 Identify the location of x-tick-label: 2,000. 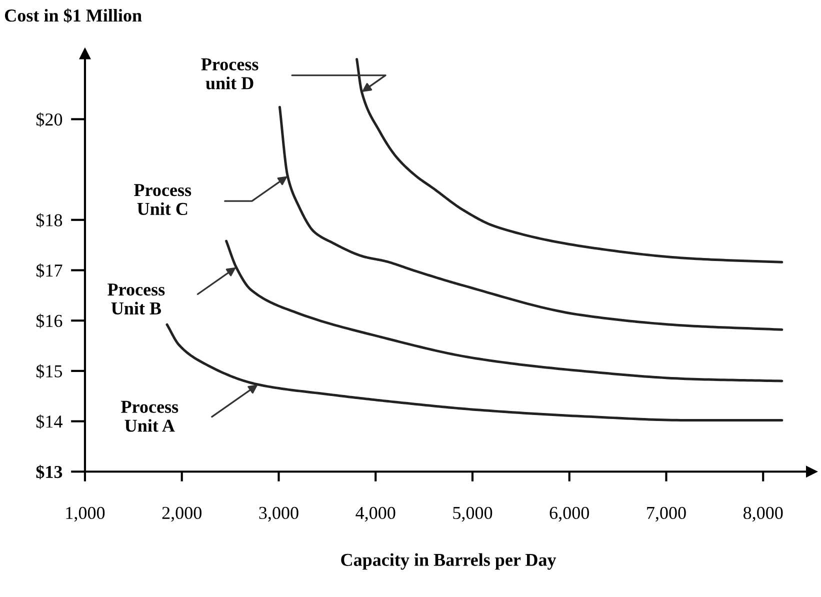
(182, 514).